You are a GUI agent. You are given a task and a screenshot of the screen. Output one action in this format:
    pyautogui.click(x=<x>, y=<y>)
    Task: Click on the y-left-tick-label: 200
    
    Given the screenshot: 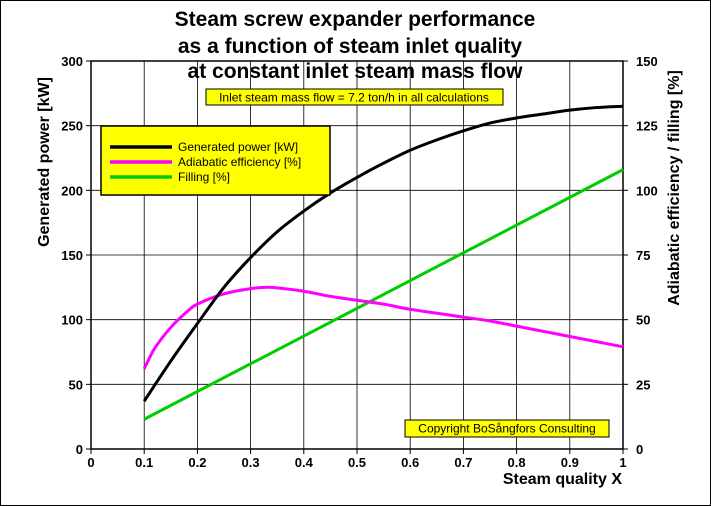 What is the action you would take?
    pyautogui.click(x=72, y=190)
    